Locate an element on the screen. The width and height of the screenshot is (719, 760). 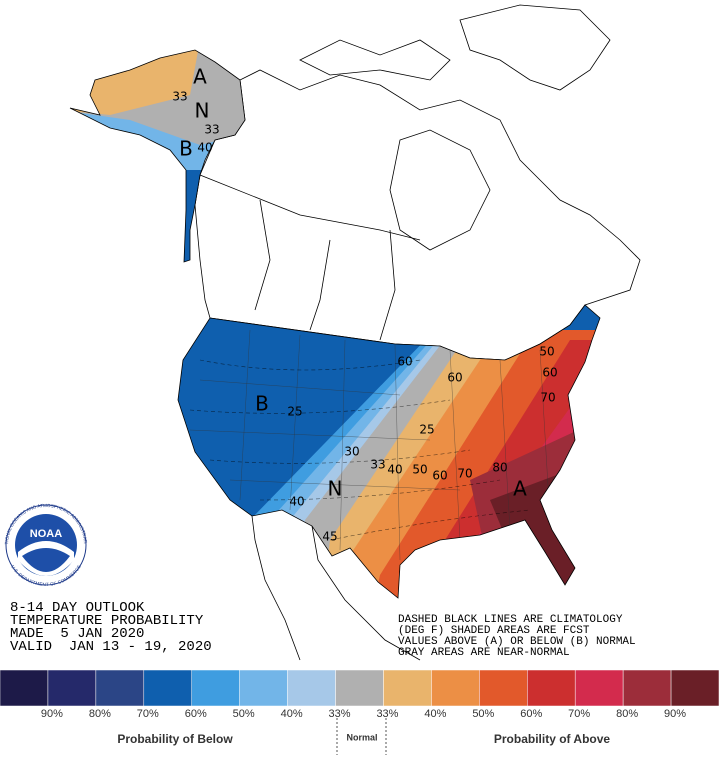
outlook-line: MADE 5 JAN 2020 is located at coordinates (77, 634).